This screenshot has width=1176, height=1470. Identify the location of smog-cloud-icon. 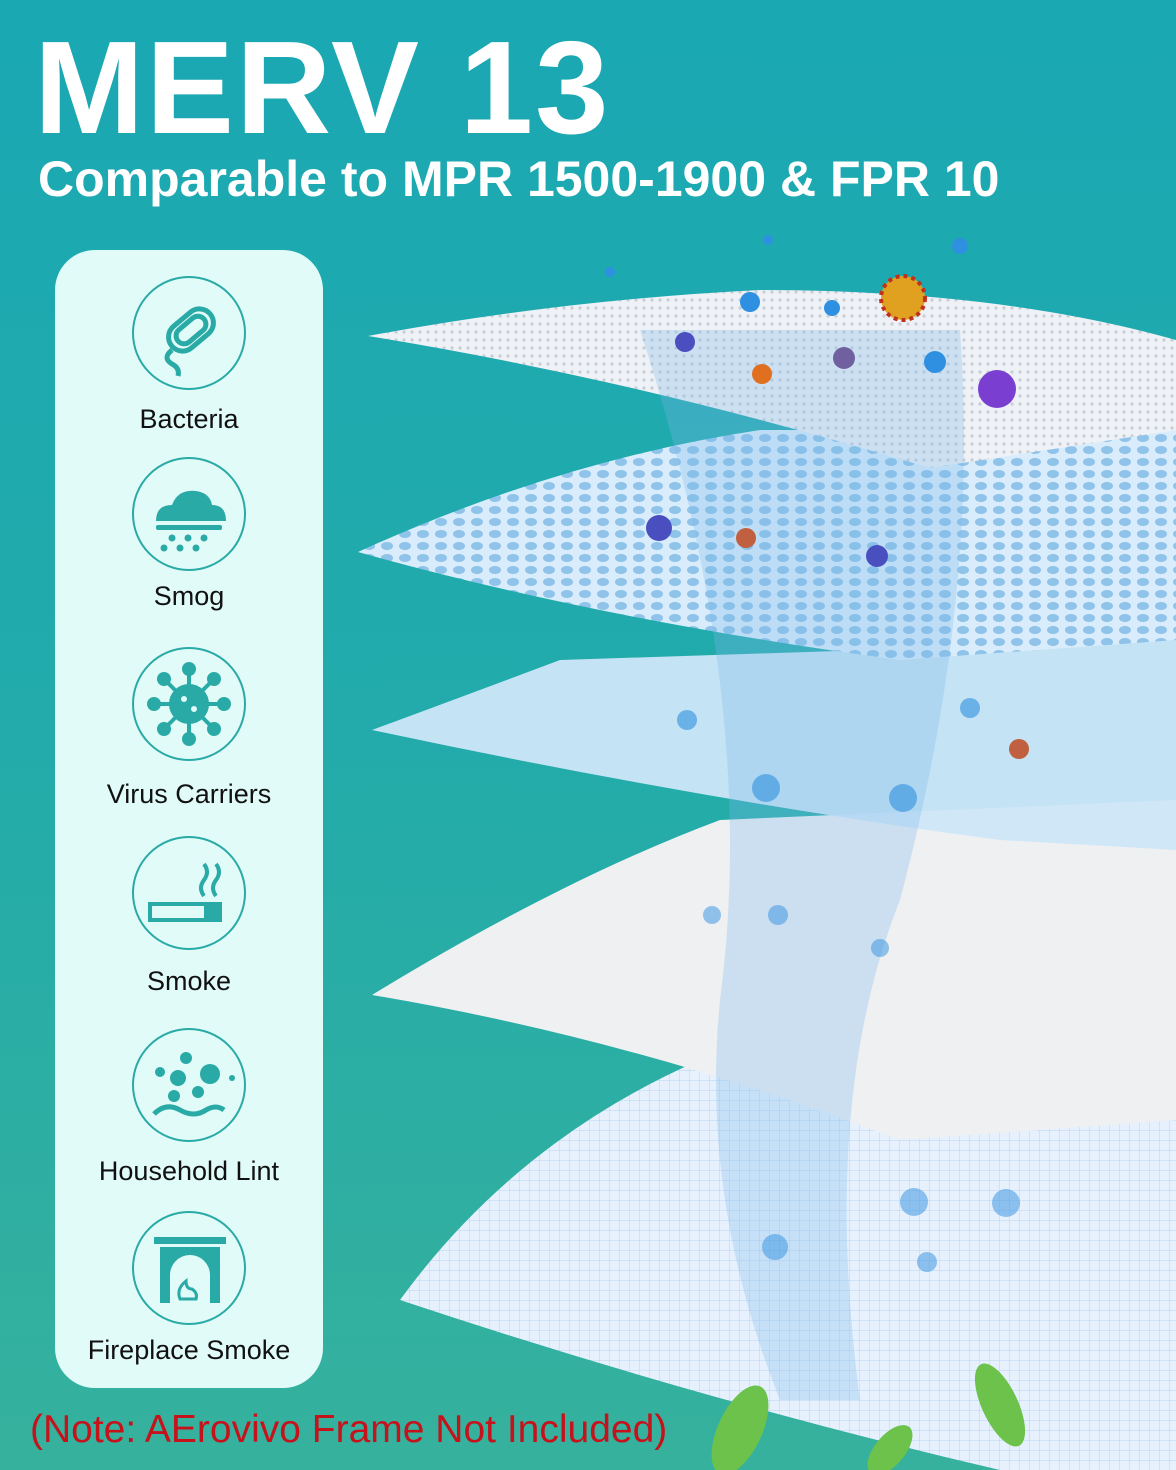
(189, 514).